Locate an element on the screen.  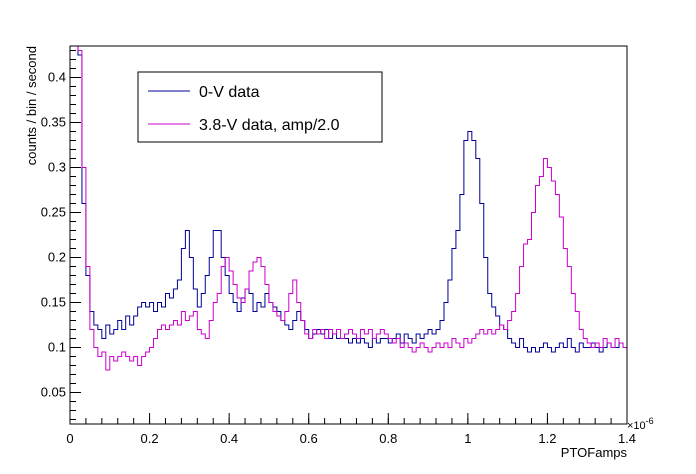
y-tick-label: 0.25 is located at coordinates (53, 212).